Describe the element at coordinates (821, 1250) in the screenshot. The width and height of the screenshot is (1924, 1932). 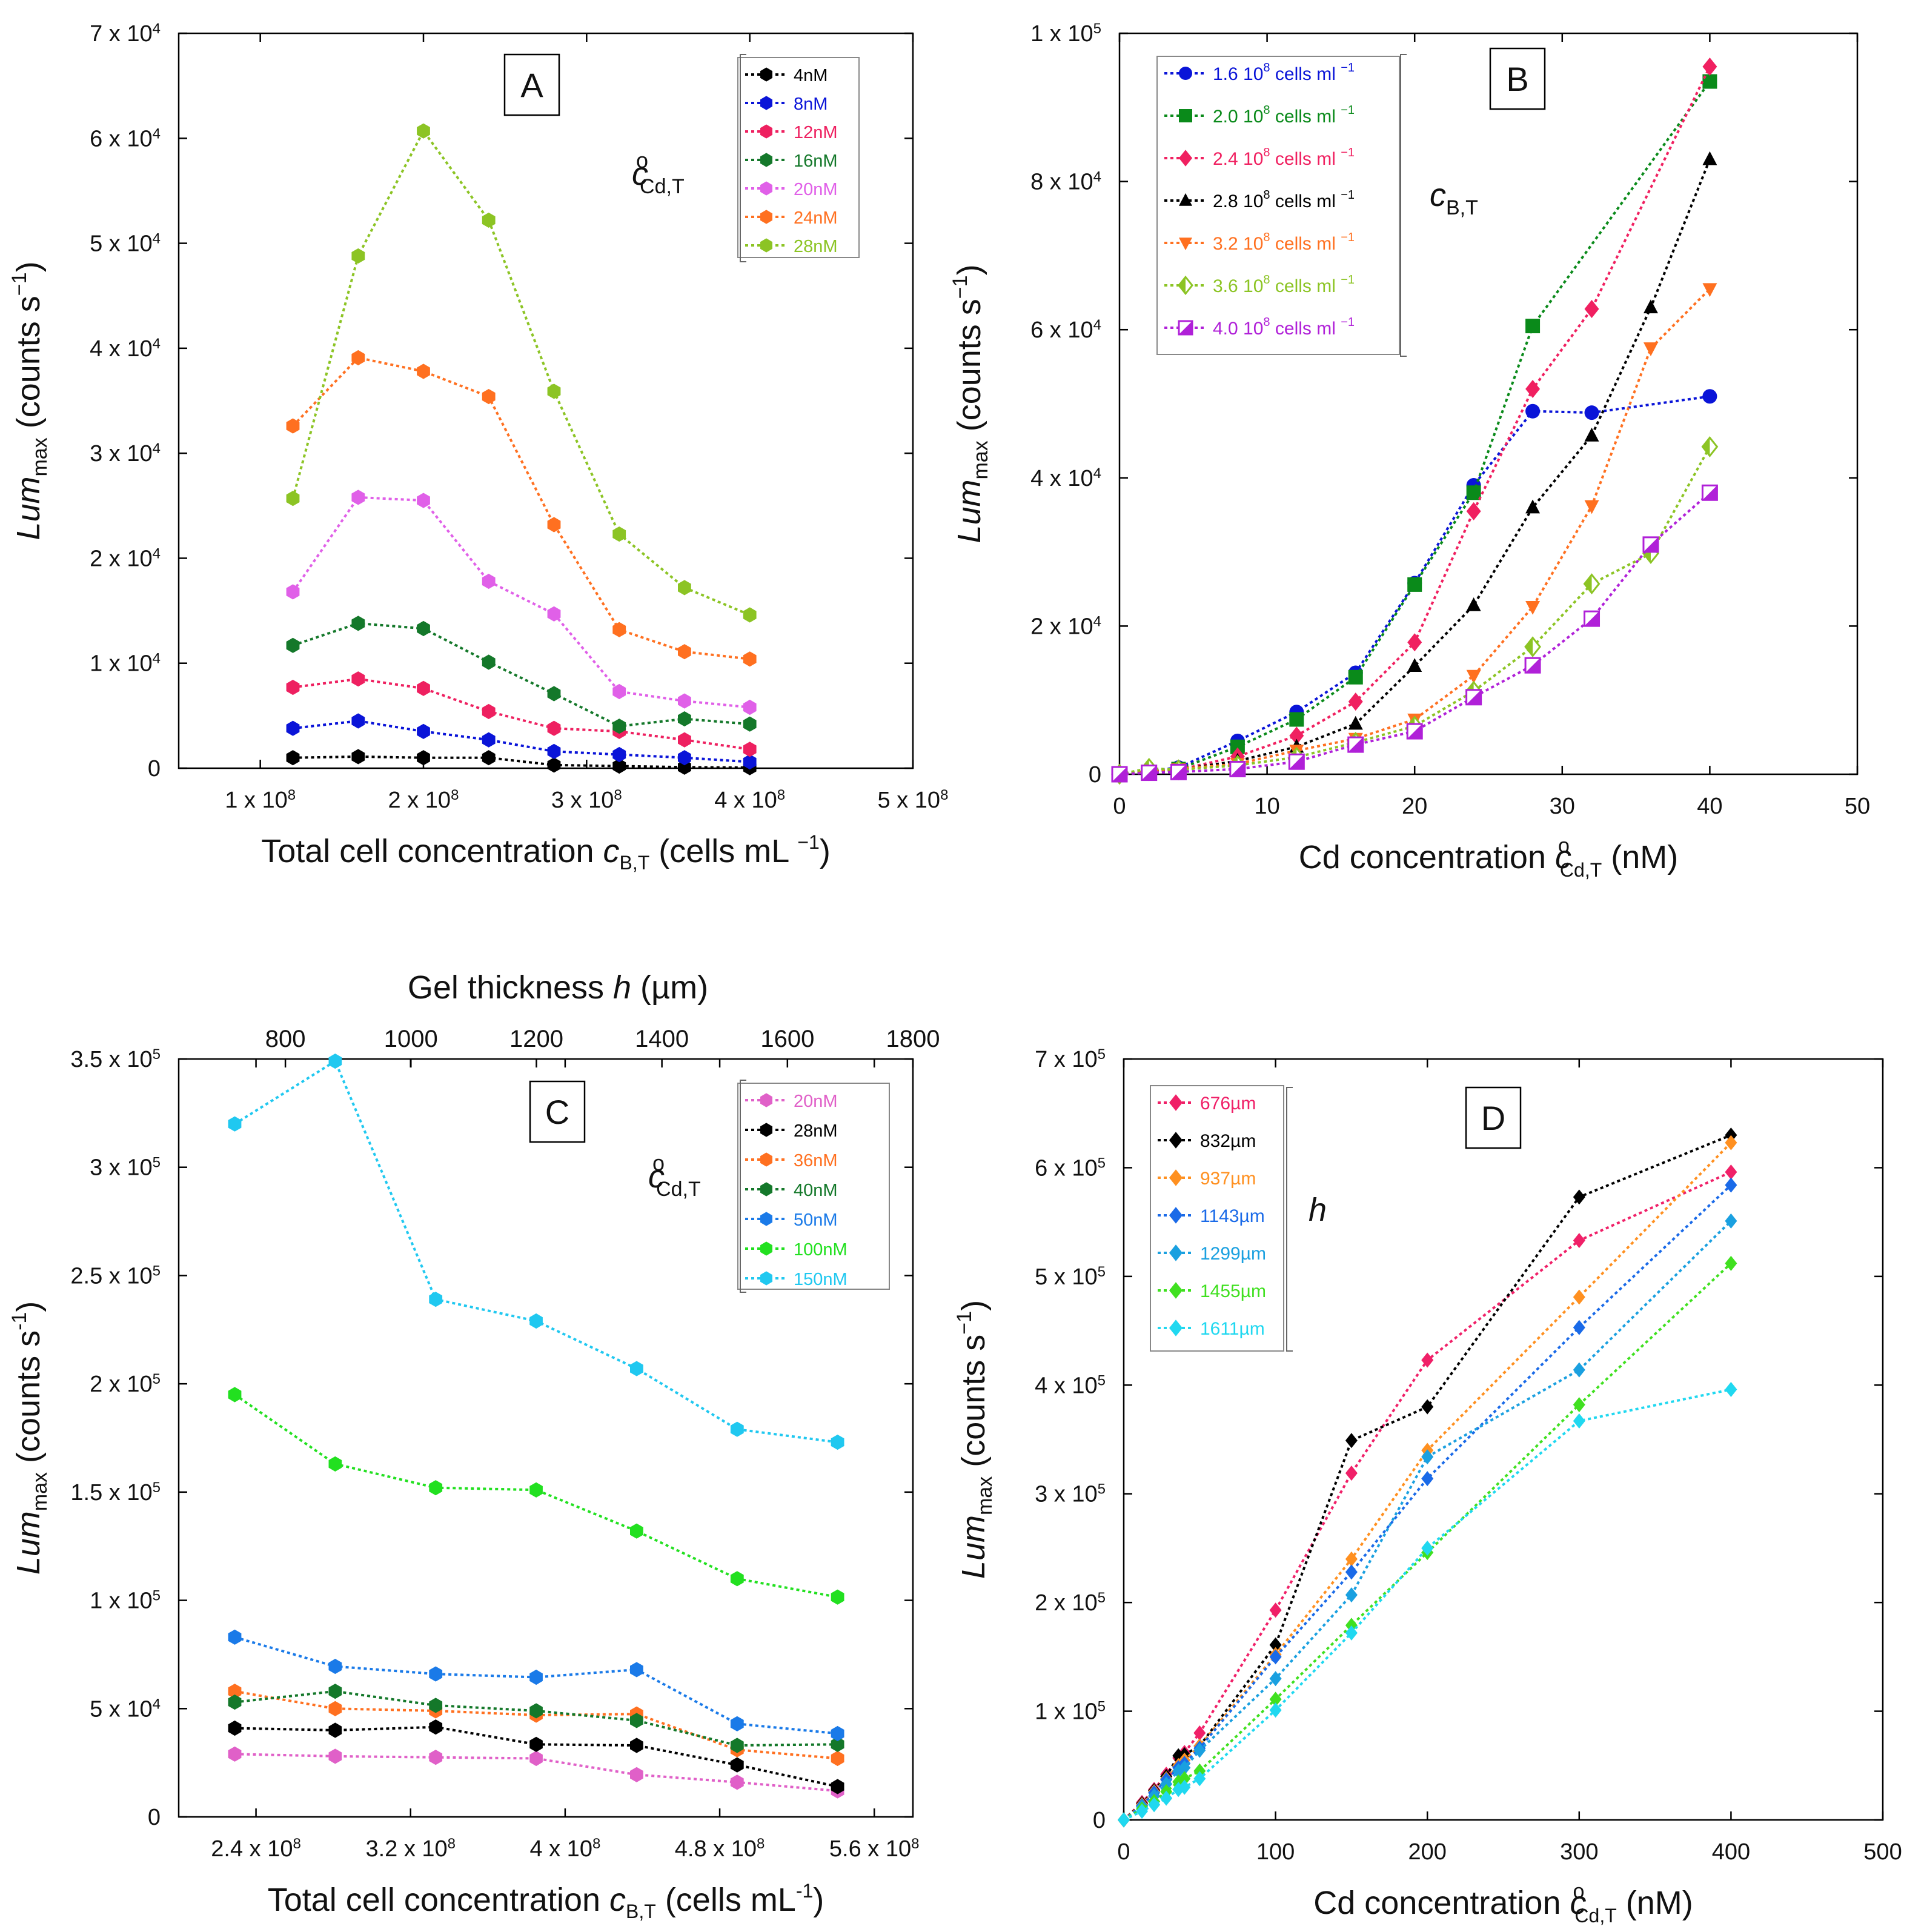
I see `legend-label: 100nM` at that location.